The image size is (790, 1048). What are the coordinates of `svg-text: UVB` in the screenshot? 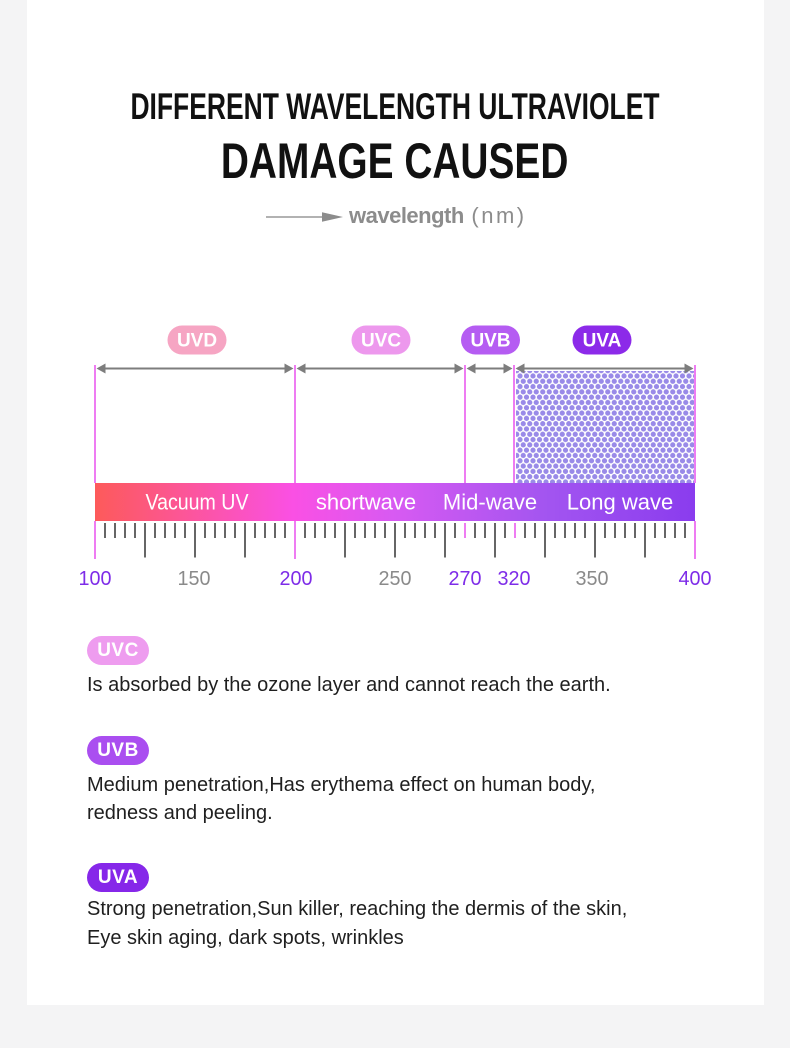 It's located at (490, 341).